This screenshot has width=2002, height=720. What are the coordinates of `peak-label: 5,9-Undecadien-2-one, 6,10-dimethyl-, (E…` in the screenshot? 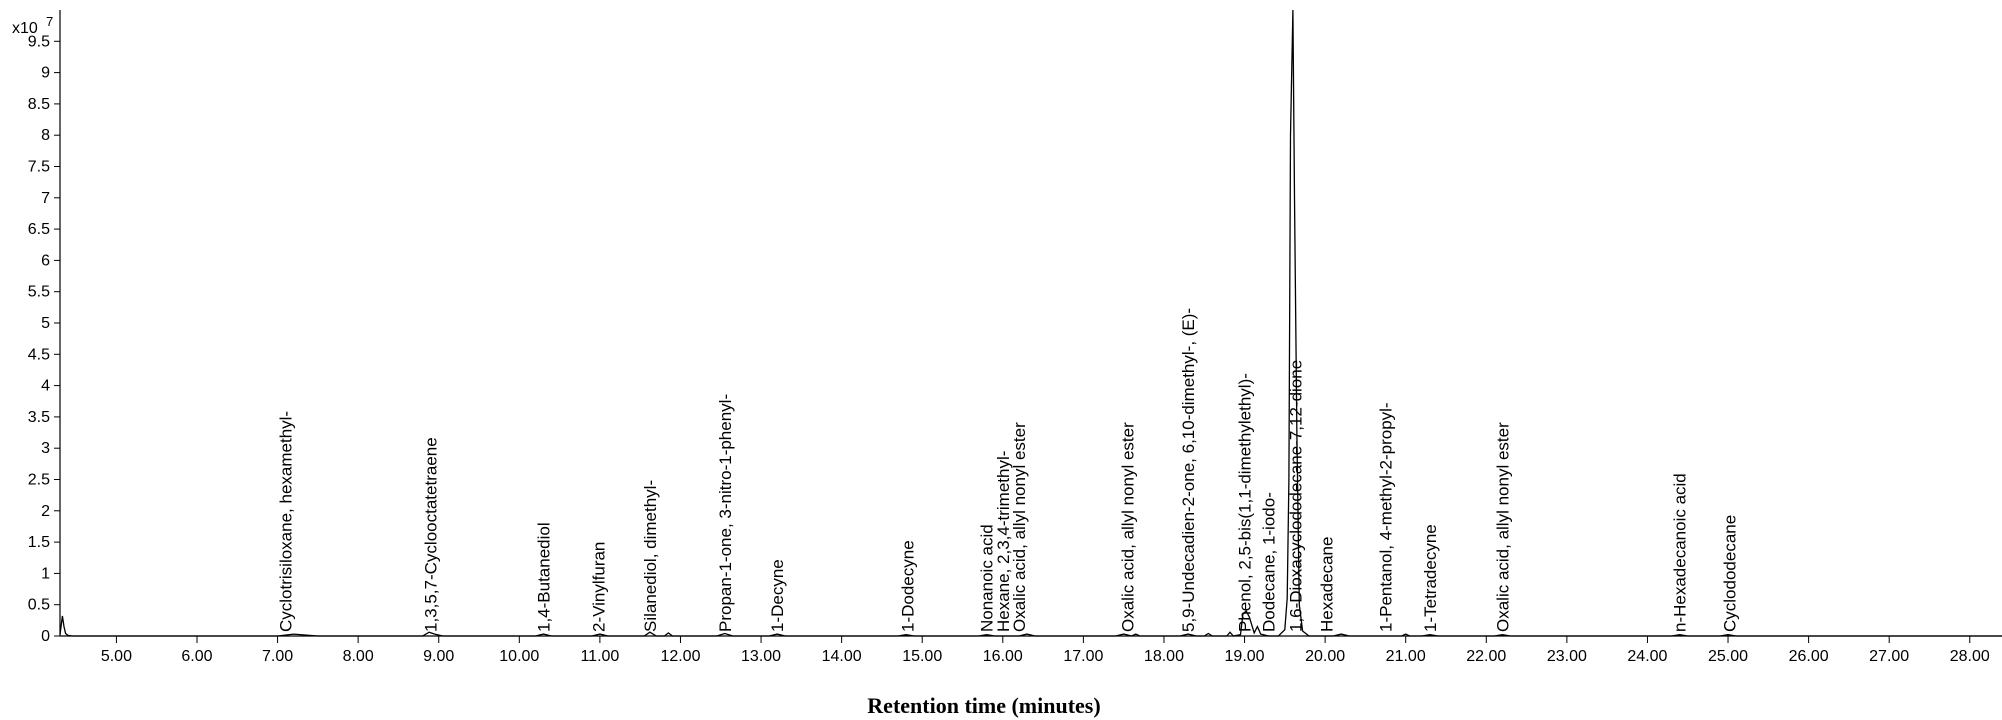 It's located at (1188, 470).